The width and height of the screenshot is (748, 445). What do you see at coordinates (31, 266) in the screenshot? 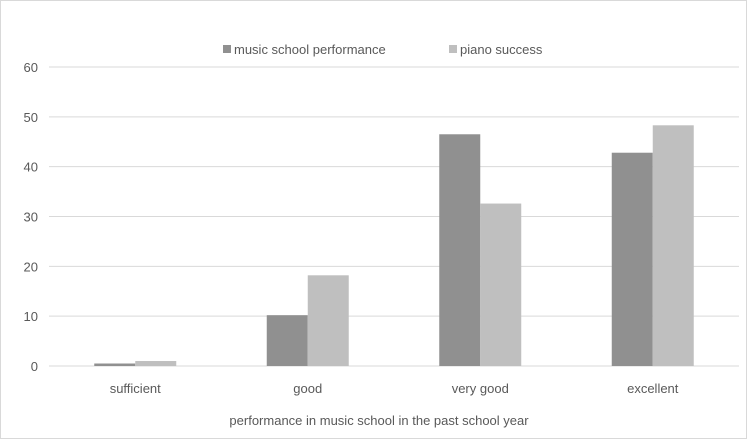
I see `y-tick-label: 20` at bounding box center [31, 266].